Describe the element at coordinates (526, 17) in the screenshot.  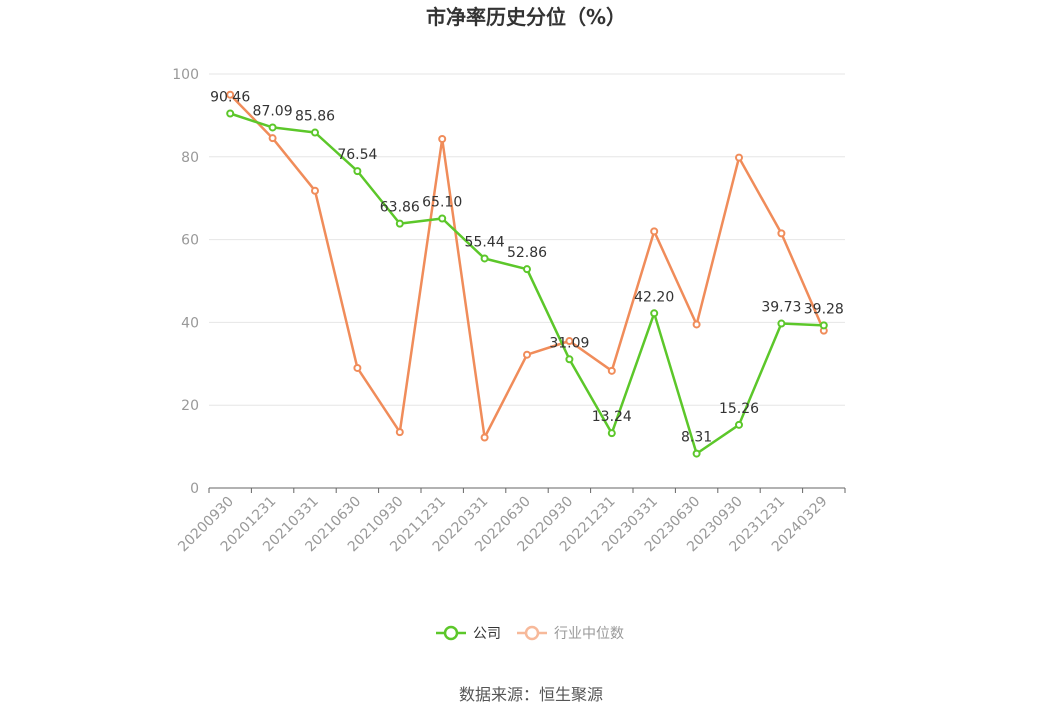
I see `chart-title: 市净率历史分位（%）` at that location.